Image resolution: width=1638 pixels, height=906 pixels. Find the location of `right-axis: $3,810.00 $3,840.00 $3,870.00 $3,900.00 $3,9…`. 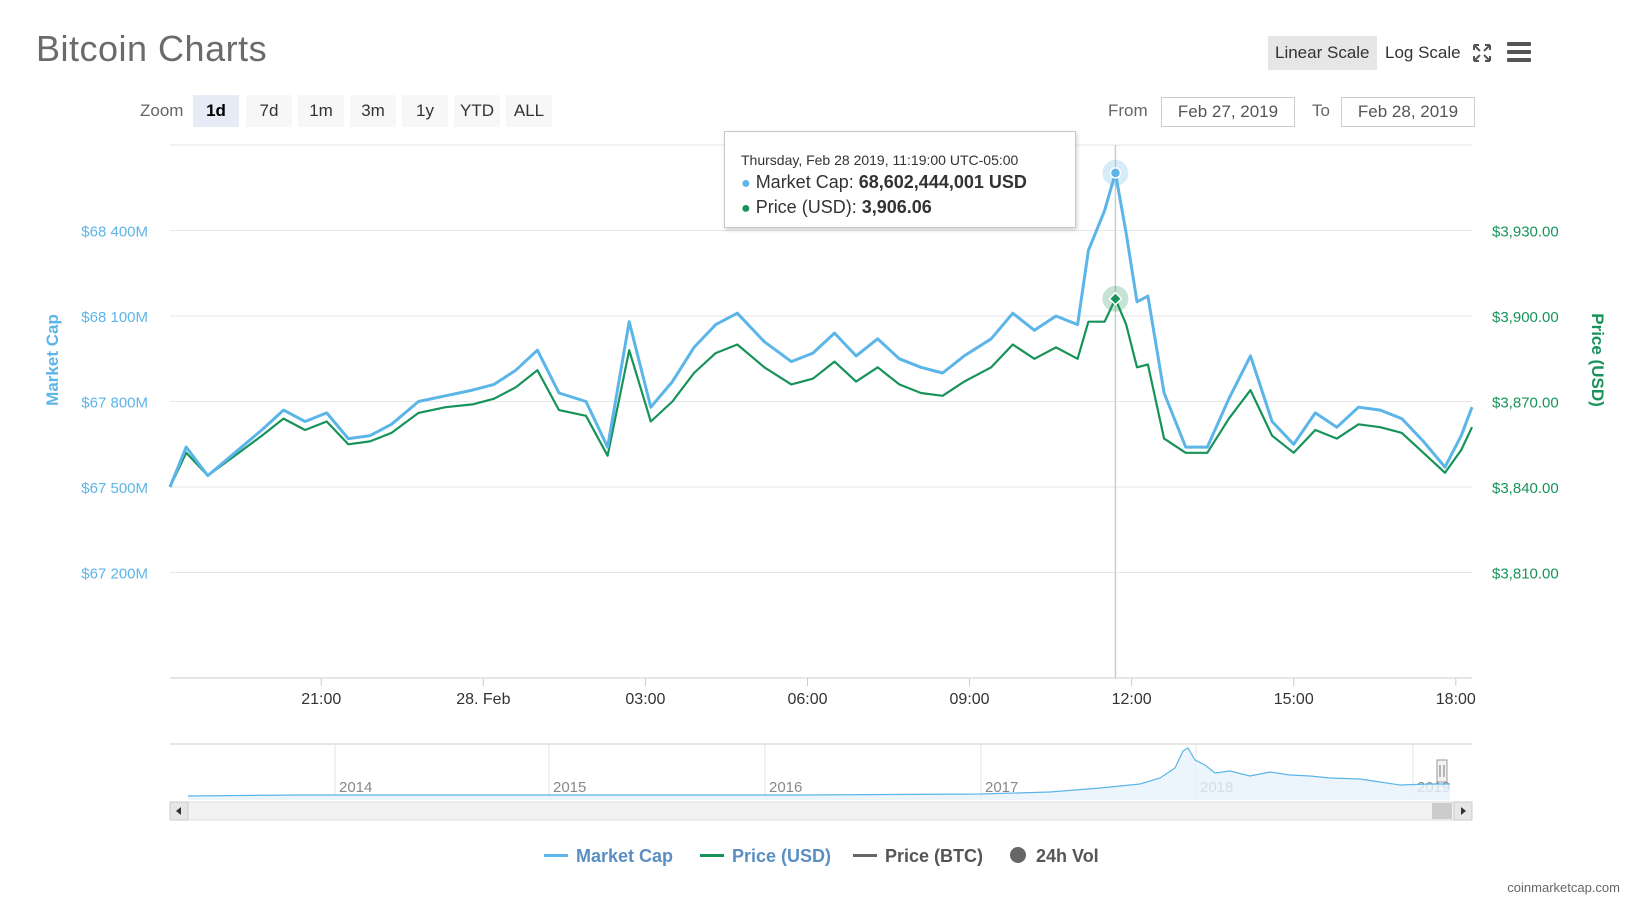

right-axis: $3,810.00 $3,840.00 $3,870.00 $3,900.00 $3,9… is located at coordinates (1525, 403).